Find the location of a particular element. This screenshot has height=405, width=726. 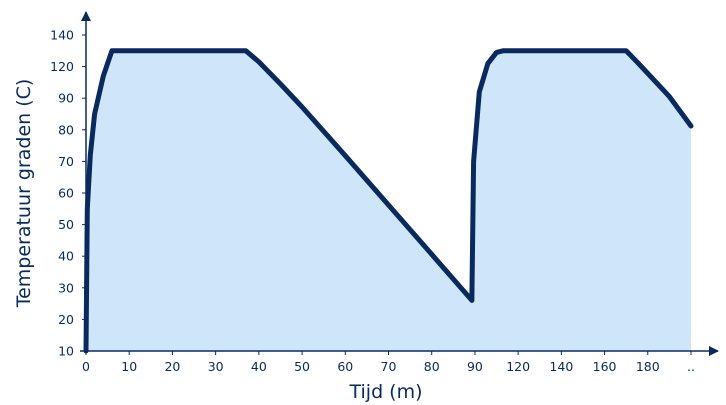

x-tick-label: 140 is located at coordinates (561, 366).